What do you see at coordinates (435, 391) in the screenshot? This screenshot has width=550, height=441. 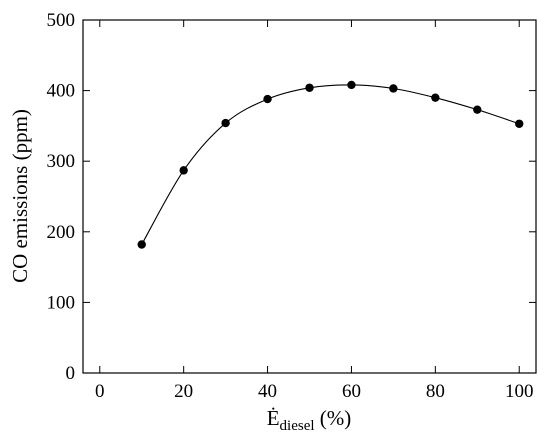 I see `x-tick-label: 80` at bounding box center [435, 391].